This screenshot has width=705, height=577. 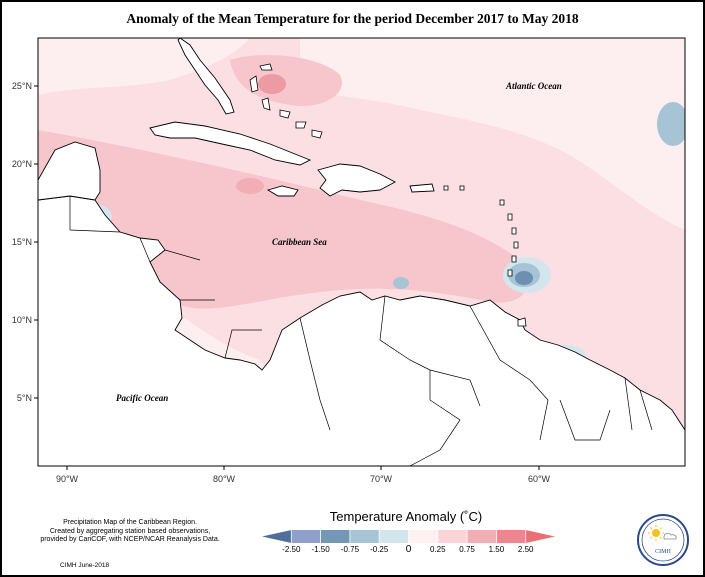 I want to click on legend-colorbar: -2.50 -1.50 -0.75 -0.25 0 0.25 0.75 1.50 2.50, so click(x=408, y=542).